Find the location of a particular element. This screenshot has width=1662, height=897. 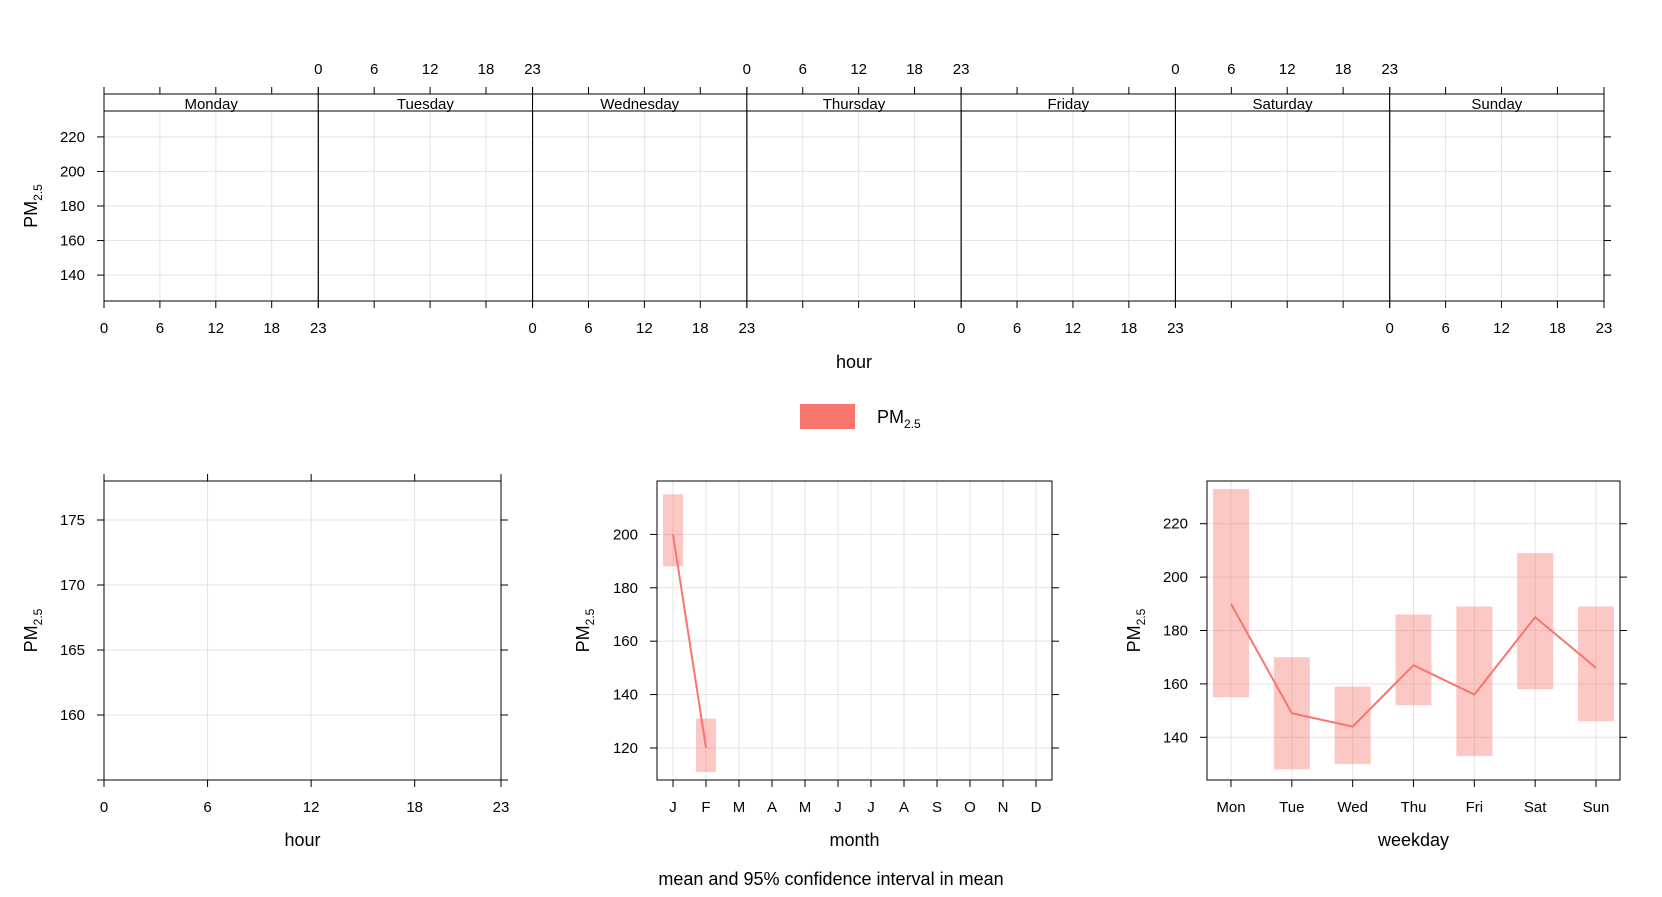

x-tick-label: D is located at coordinates (1036, 807).